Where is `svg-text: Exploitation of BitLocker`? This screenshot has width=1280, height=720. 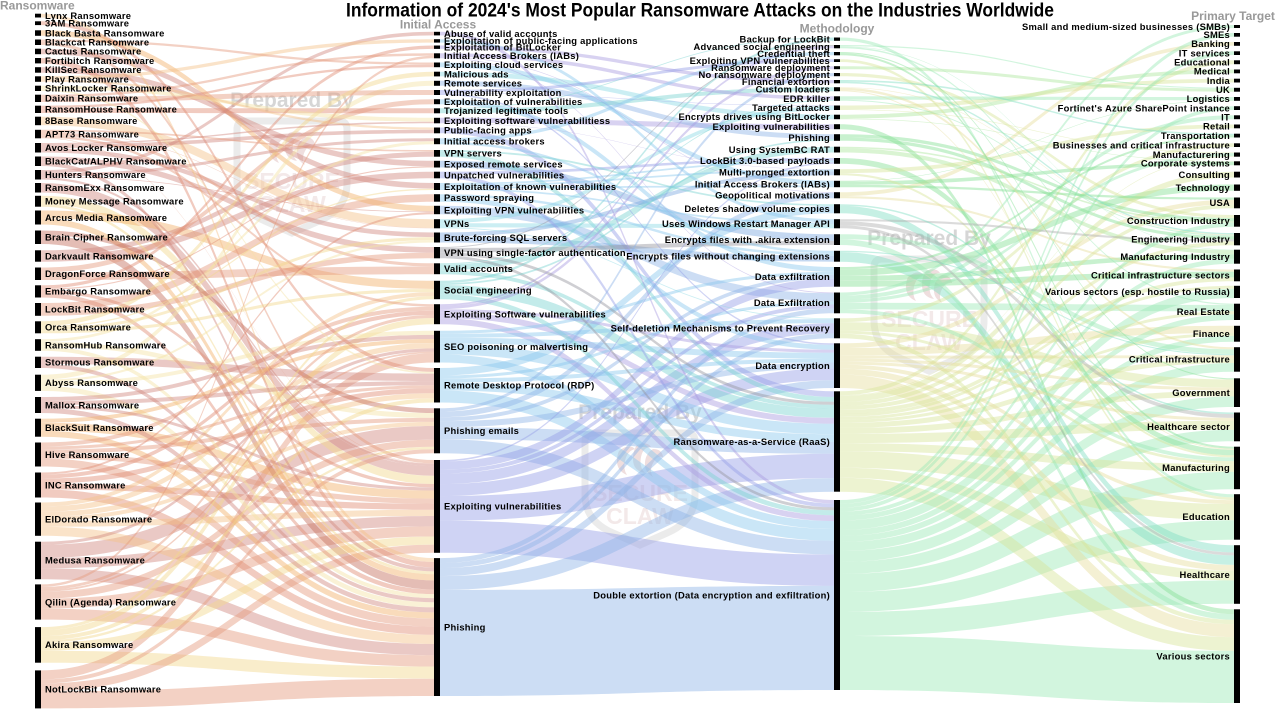
svg-text: Exploitation of BitLocker is located at coordinates (502, 47).